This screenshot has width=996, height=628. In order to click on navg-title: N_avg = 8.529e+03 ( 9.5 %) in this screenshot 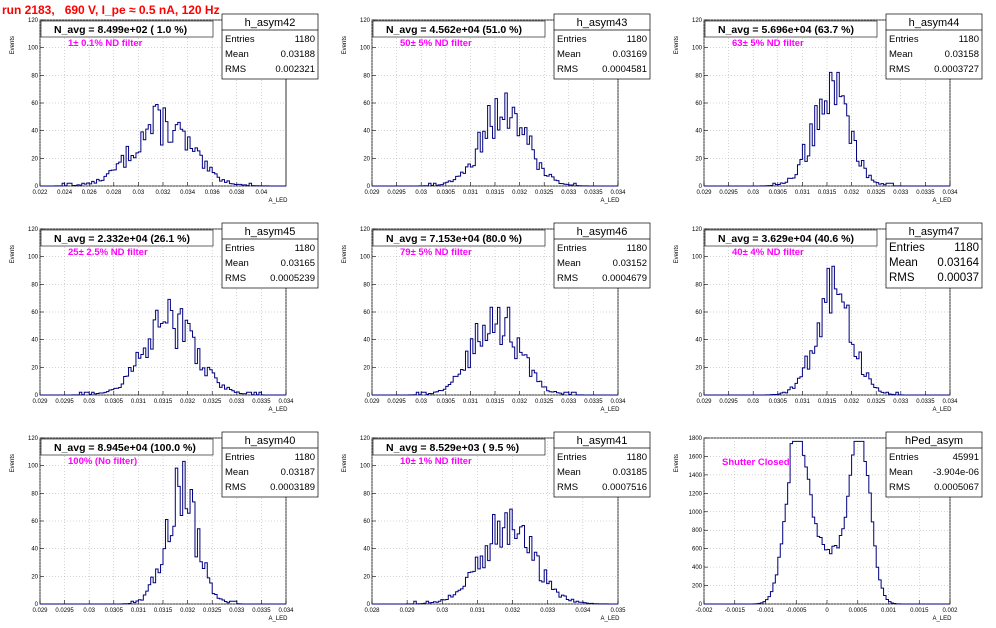, I will do `click(452, 448)`.